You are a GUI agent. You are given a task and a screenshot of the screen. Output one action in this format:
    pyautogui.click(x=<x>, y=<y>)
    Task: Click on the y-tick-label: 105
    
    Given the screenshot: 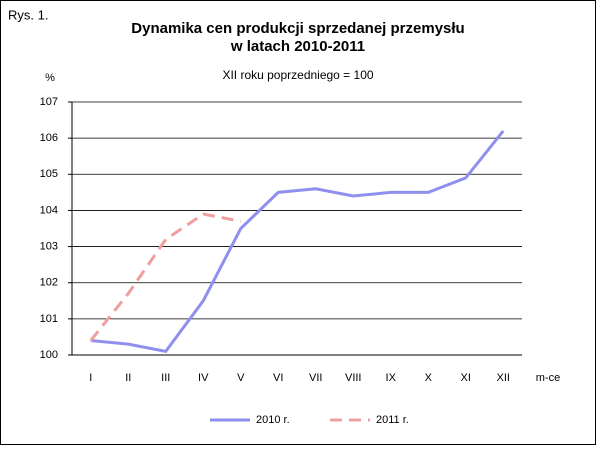 What is the action you would take?
    pyautogui.click(x=49, y=174)
    